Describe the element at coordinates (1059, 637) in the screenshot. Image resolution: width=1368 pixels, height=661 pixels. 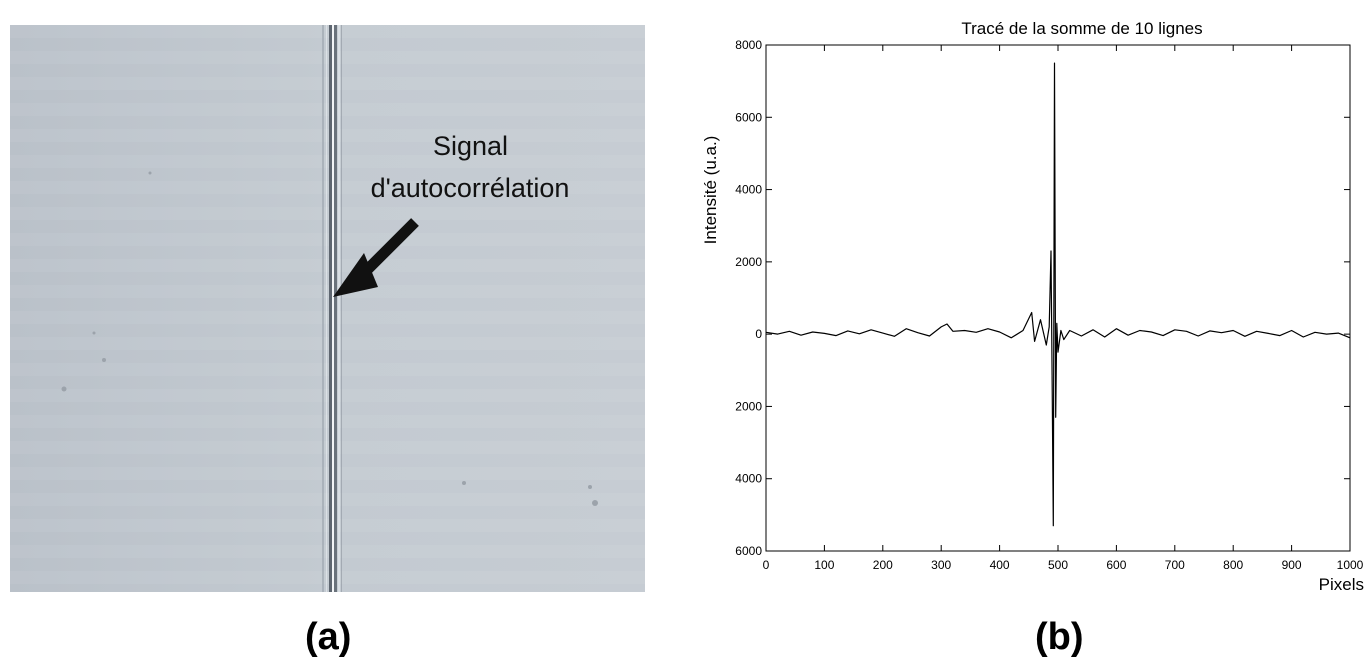
I see `caption-b: (b)` at that location.